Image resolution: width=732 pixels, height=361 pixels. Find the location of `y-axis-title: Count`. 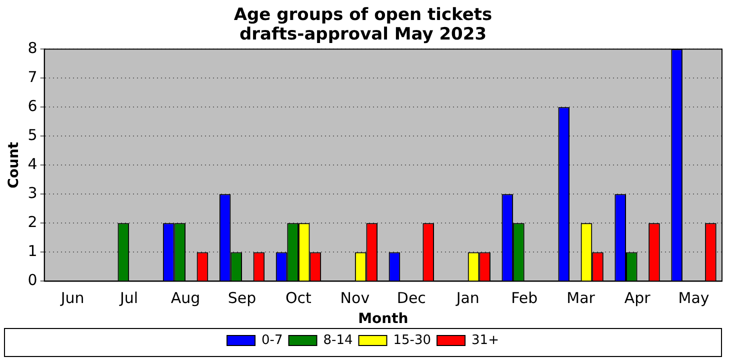

y-axis-title: Count is located at coordinates (14, 165).